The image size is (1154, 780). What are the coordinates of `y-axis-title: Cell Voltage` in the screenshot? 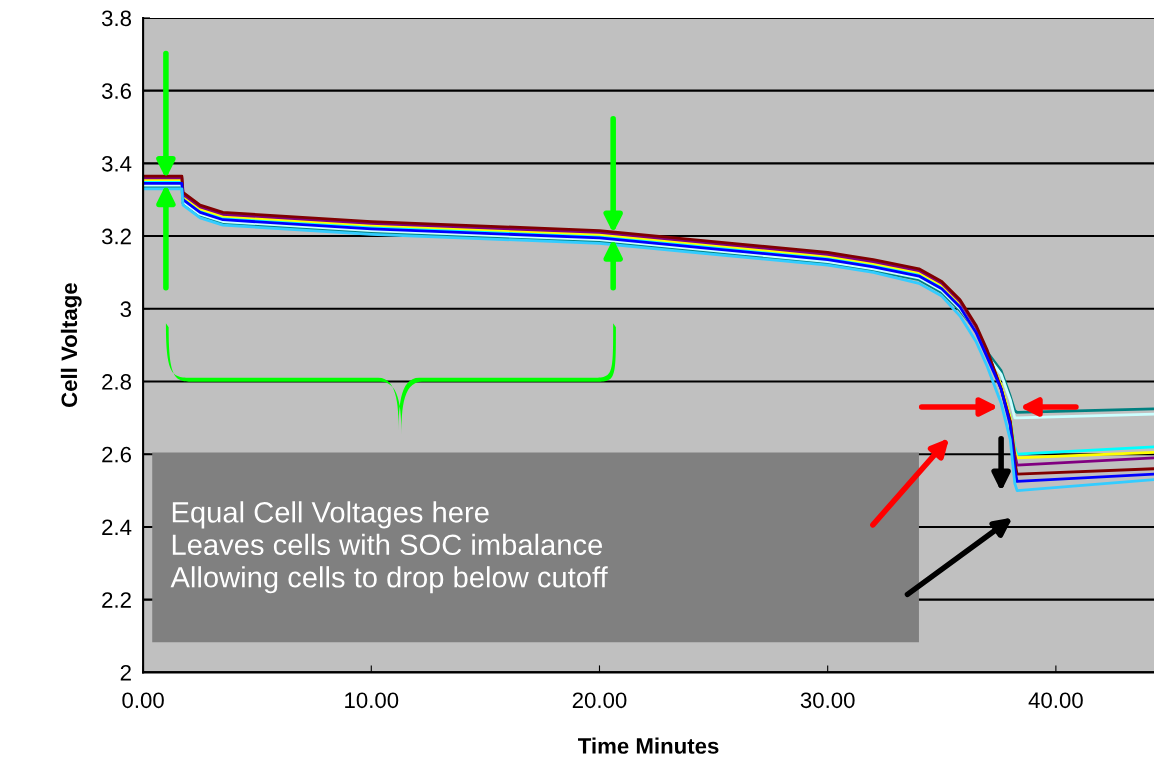 It's located at (71, 345).